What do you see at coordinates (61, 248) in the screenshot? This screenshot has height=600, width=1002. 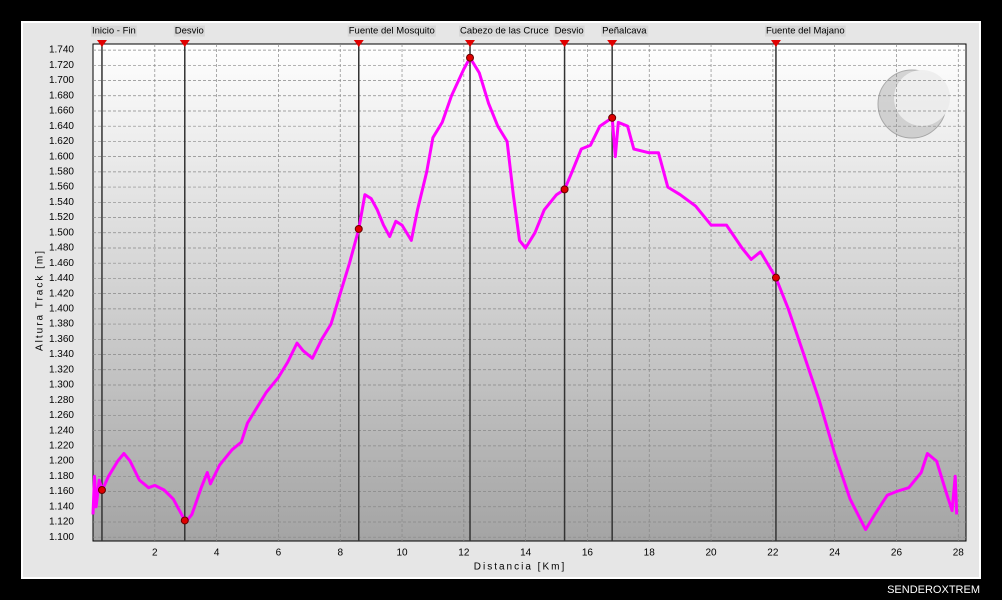 I see `y-tick-label: 1.480` at bounding box center [61, 248].